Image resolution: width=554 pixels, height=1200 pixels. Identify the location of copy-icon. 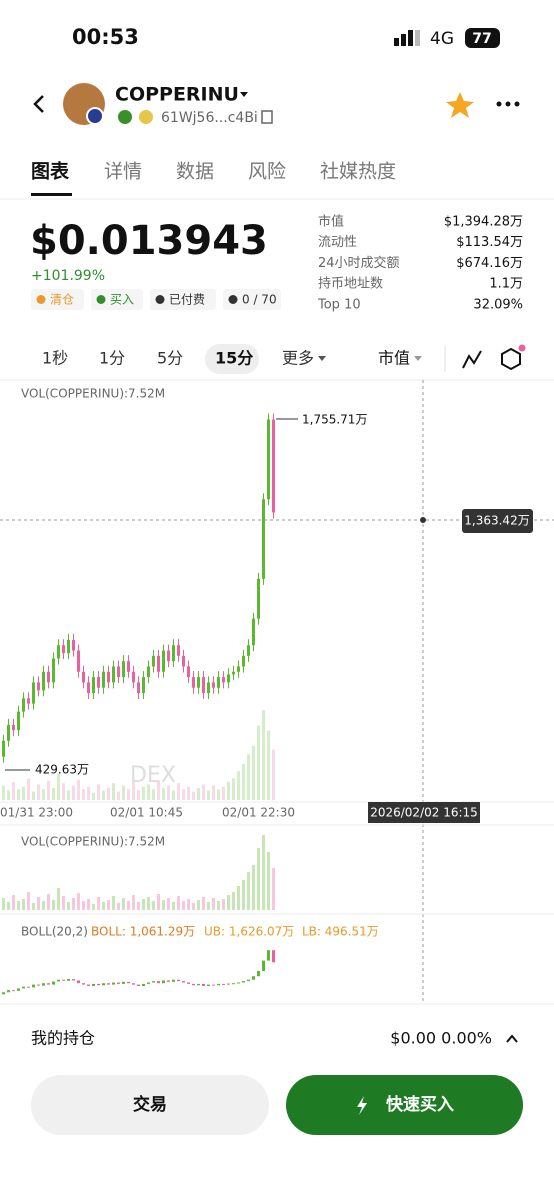
(267, 117).